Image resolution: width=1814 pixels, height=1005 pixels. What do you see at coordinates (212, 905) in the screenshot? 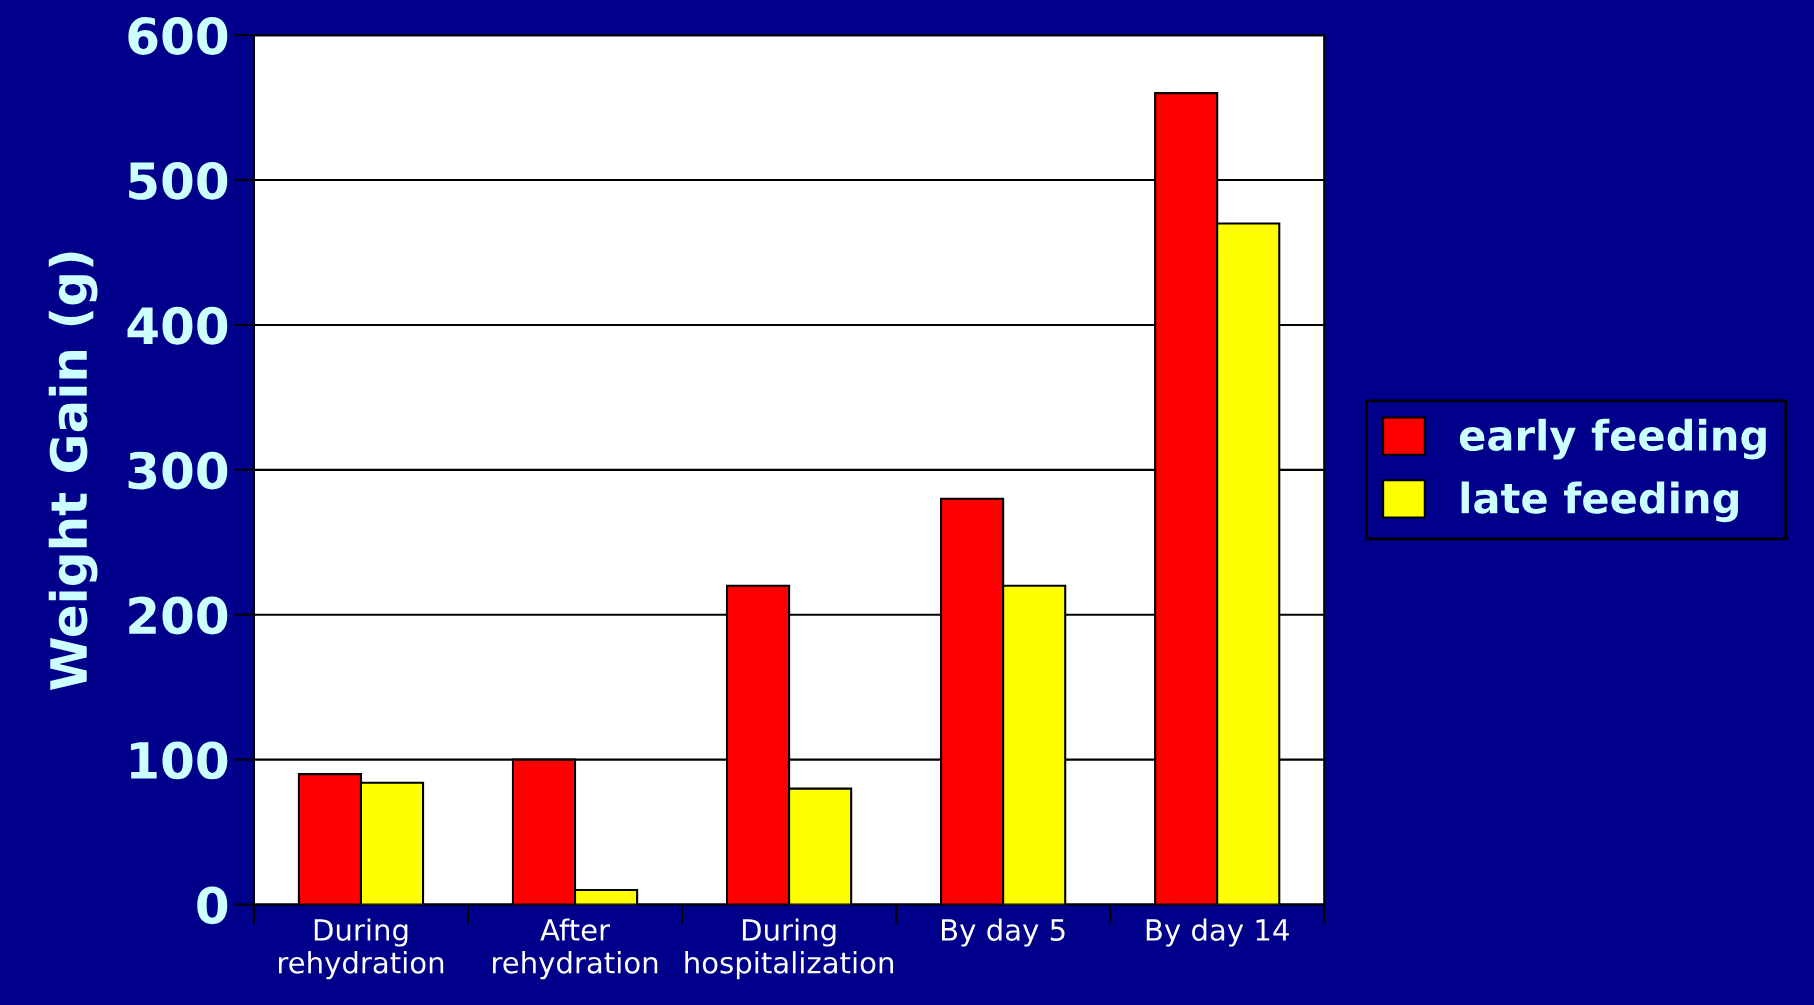
I see `y-tick-label: 0` at bounding box center [212, 905].